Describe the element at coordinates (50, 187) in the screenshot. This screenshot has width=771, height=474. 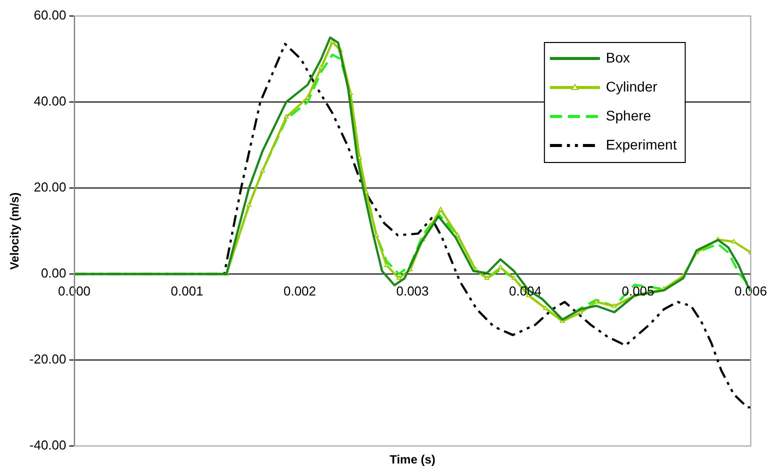
I see `y-tick-label: 20.00` at that location.